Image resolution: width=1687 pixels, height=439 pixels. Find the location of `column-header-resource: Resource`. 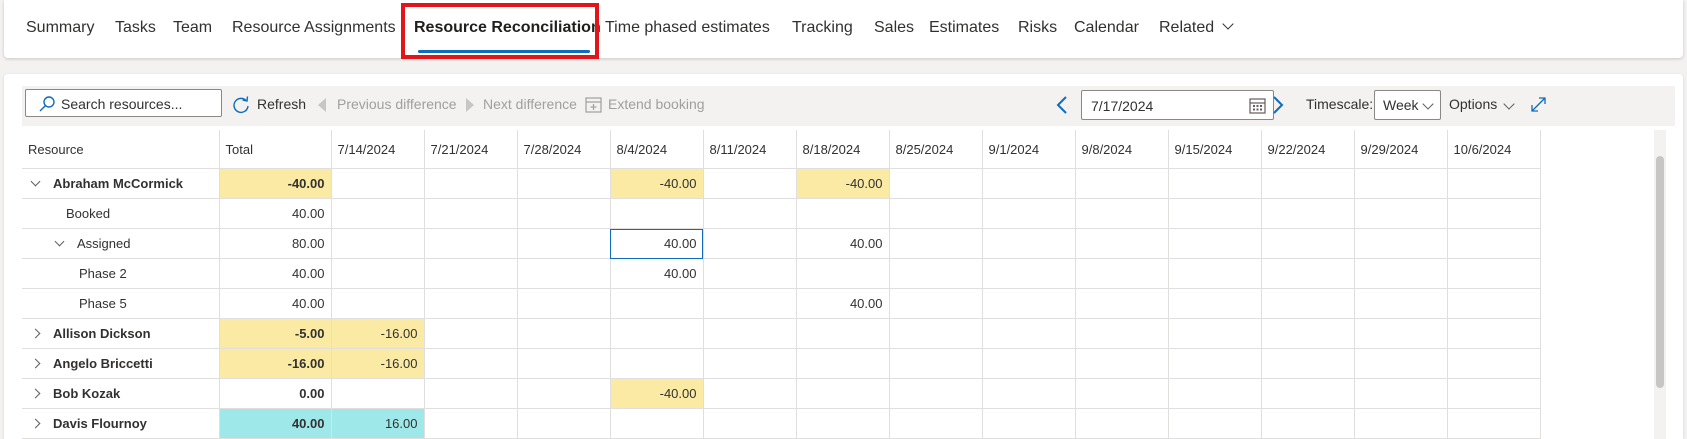

column-header-resource: Resource is located at coordinates (121, 149).